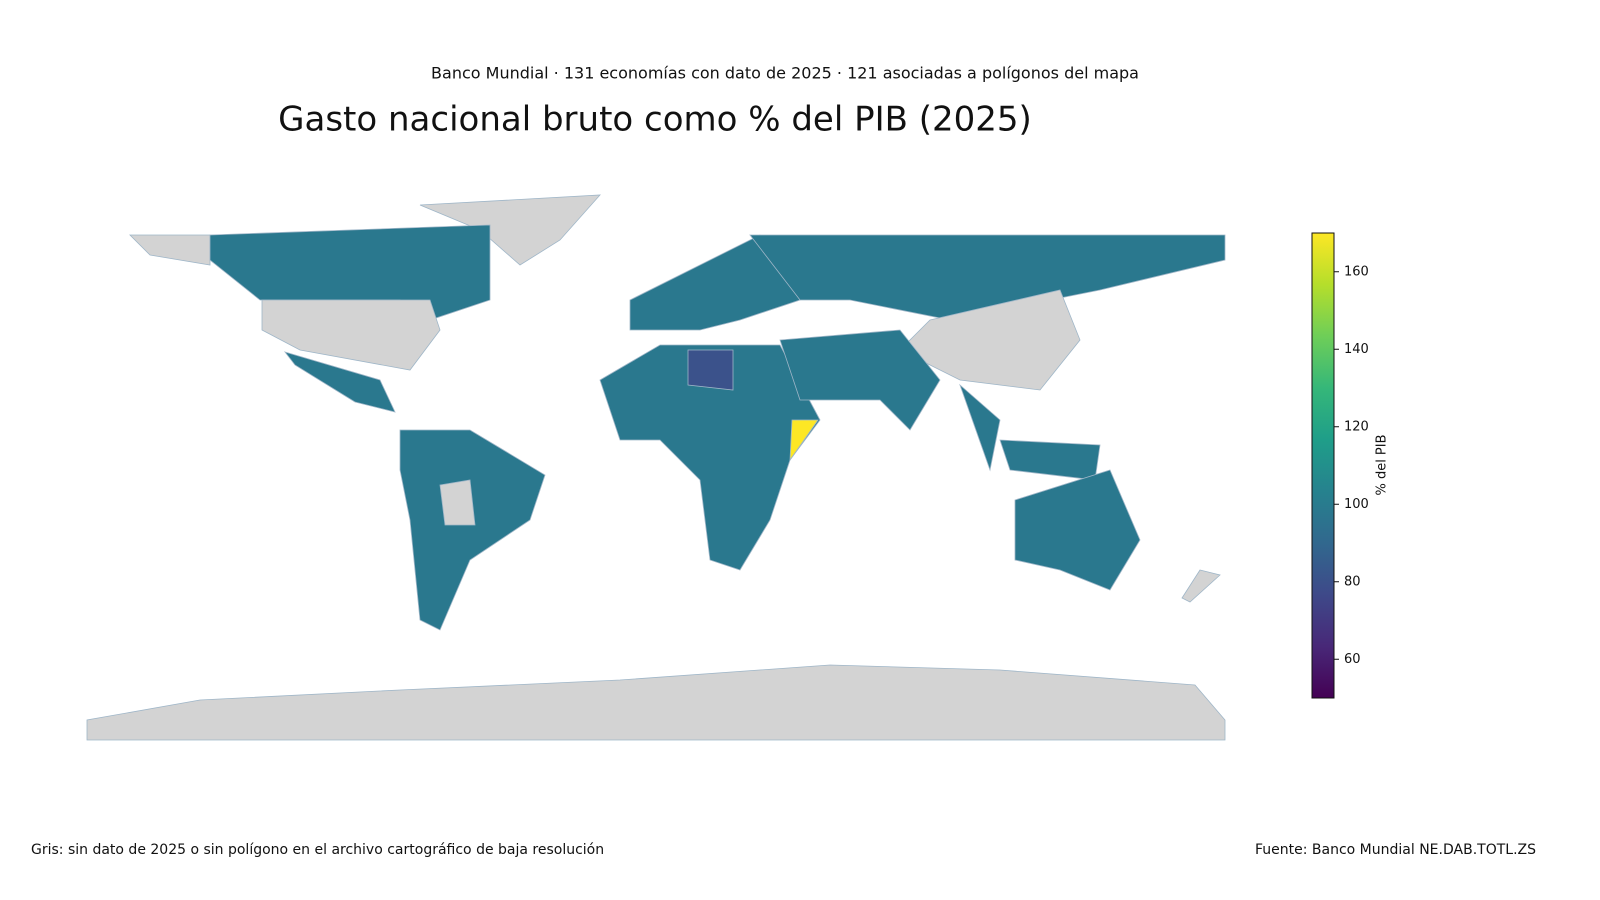 The height and width of the screenshot is (900, 1600). Describe the element at coordinates (1356, 271) in the screenshot. I see `colorbar-tick-label: 160` at that location.